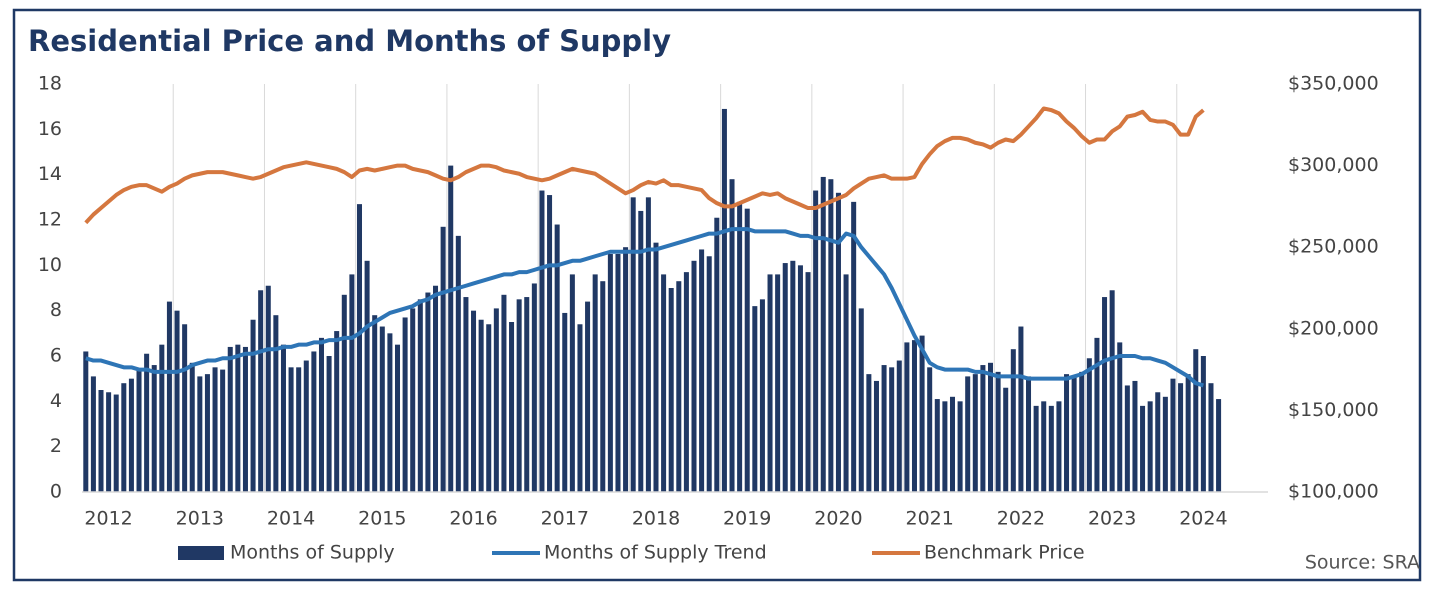 The height and width of the screenshot is (602, 1432). What do you see at coordinates (838, 519) in the screenshot?
I see `x-tick-label: 2020` at bounding box center [838, 519].